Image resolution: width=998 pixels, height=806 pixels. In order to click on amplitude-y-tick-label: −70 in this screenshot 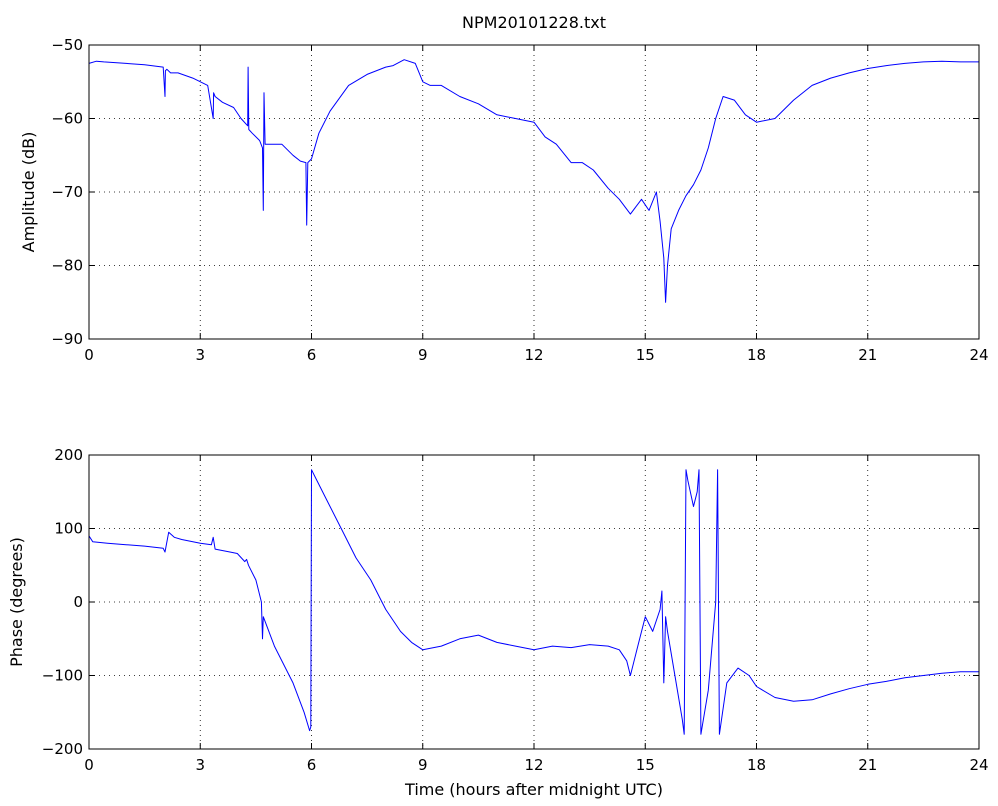, I will do `click(67, 192)`.